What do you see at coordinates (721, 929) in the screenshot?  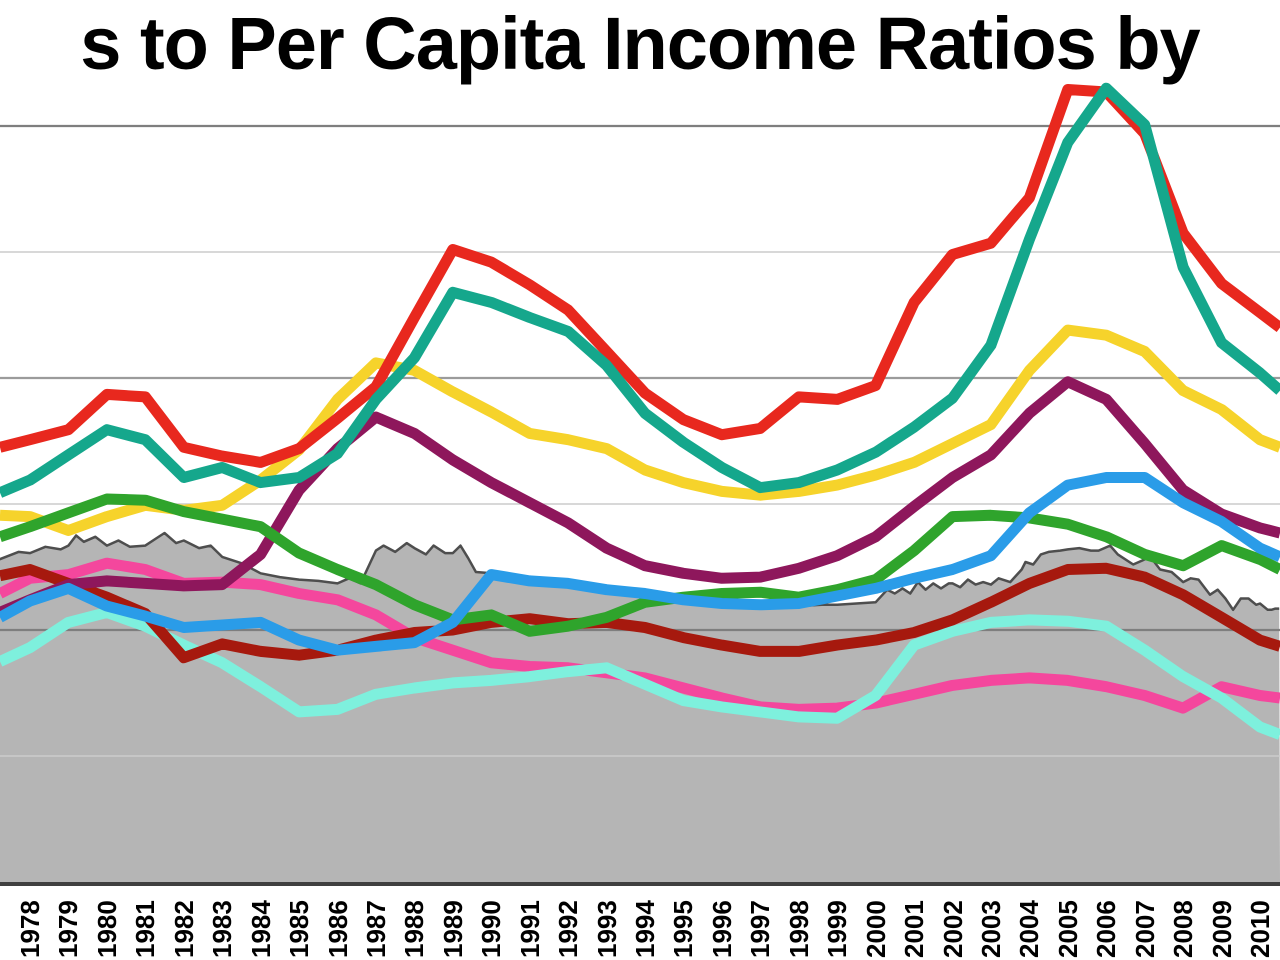 I see `x-axis-label-1996: 1996` at bounding box center [721, 929].